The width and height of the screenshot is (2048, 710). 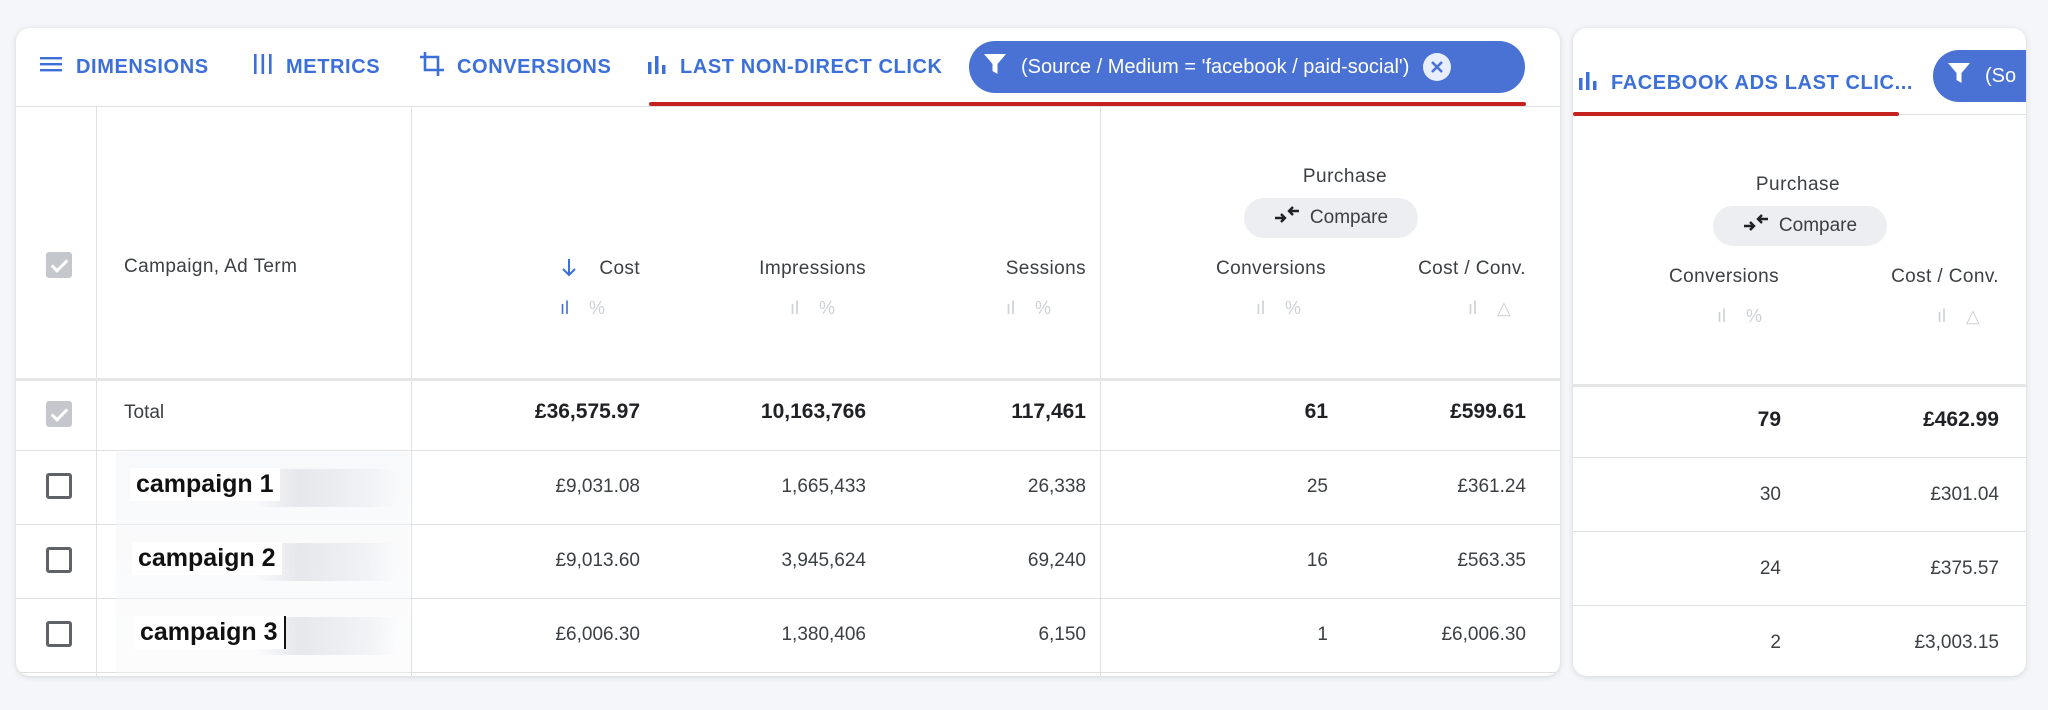 What do you see at coordinates (582, 308) in the screenshot?
I see `cost-column-options: ıl %` at bounding box center [582, 308].